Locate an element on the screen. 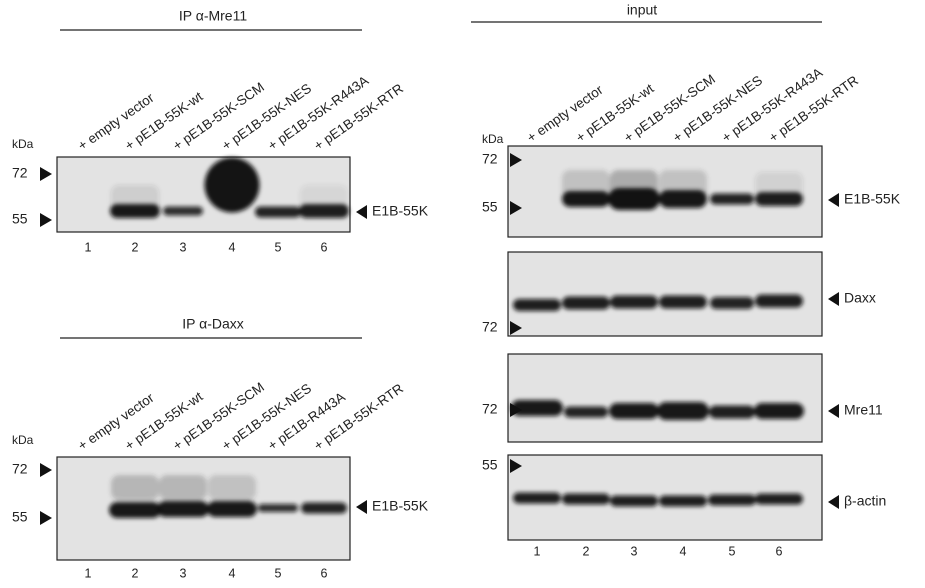 The width and height of the screenshot is (925, 588). band-label: Daxx is located at coordinates (860, 298).